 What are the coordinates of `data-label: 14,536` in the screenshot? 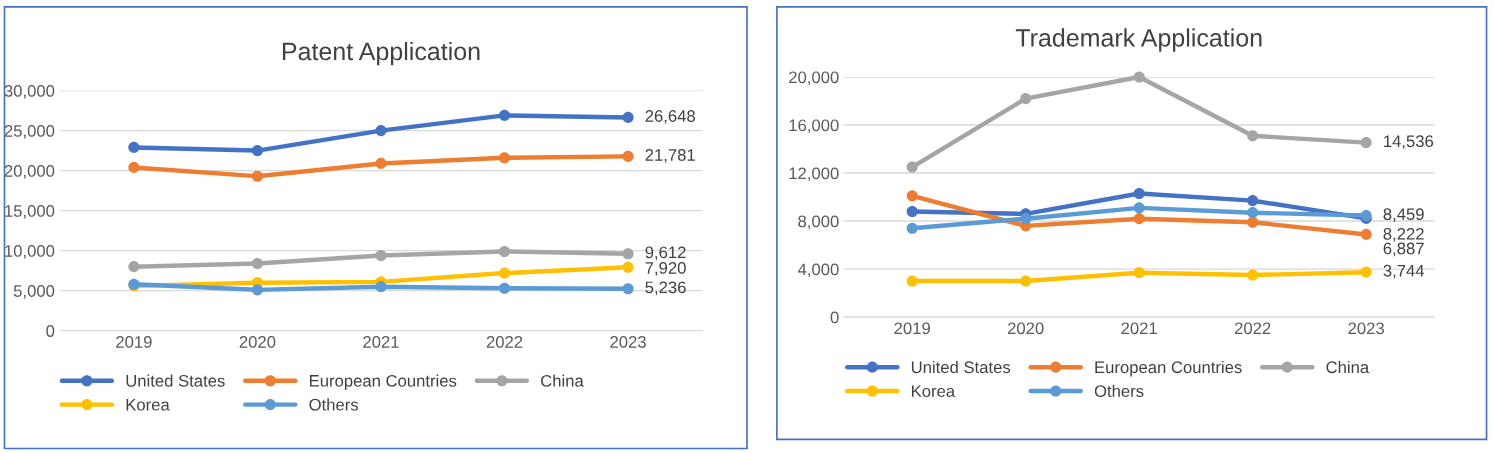 It's located at (1409, 142).